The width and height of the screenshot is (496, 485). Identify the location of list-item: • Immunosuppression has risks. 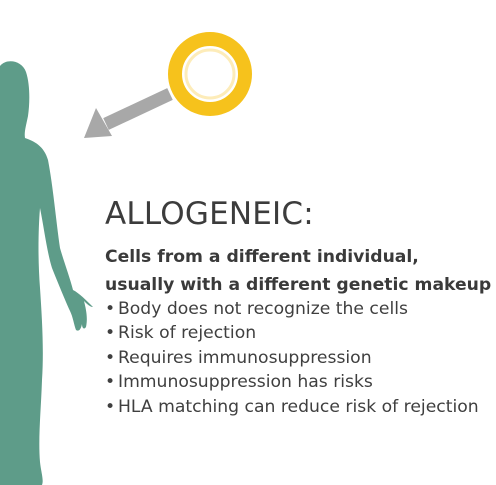
(292, 382).